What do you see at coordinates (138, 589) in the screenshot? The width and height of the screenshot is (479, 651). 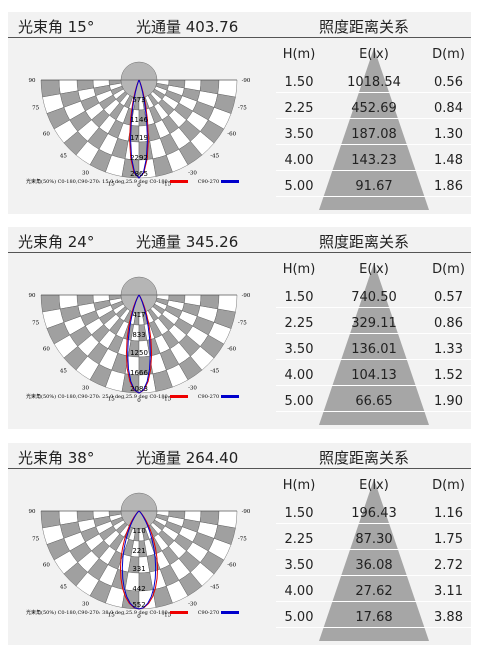 I see `intensity-ring-label: 442` at bounding box center [138, 589].